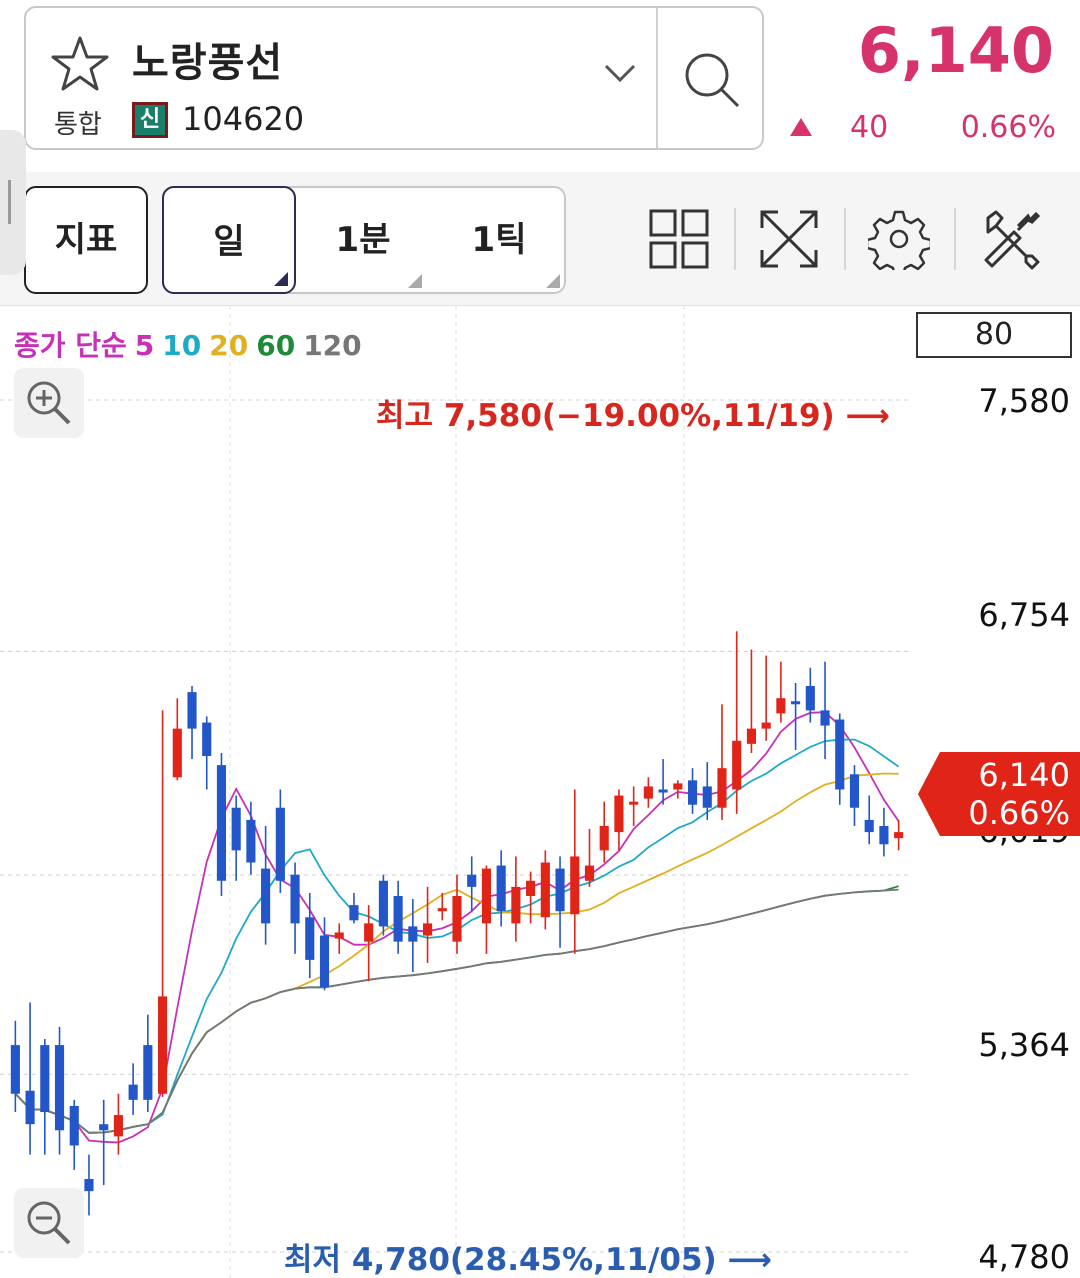 The height and width of the screenshot is (1278, 1080). I want to click on high-price-annotation: 최고 7,580(−19.00%,11/19) ⟶, so click(633, 416).